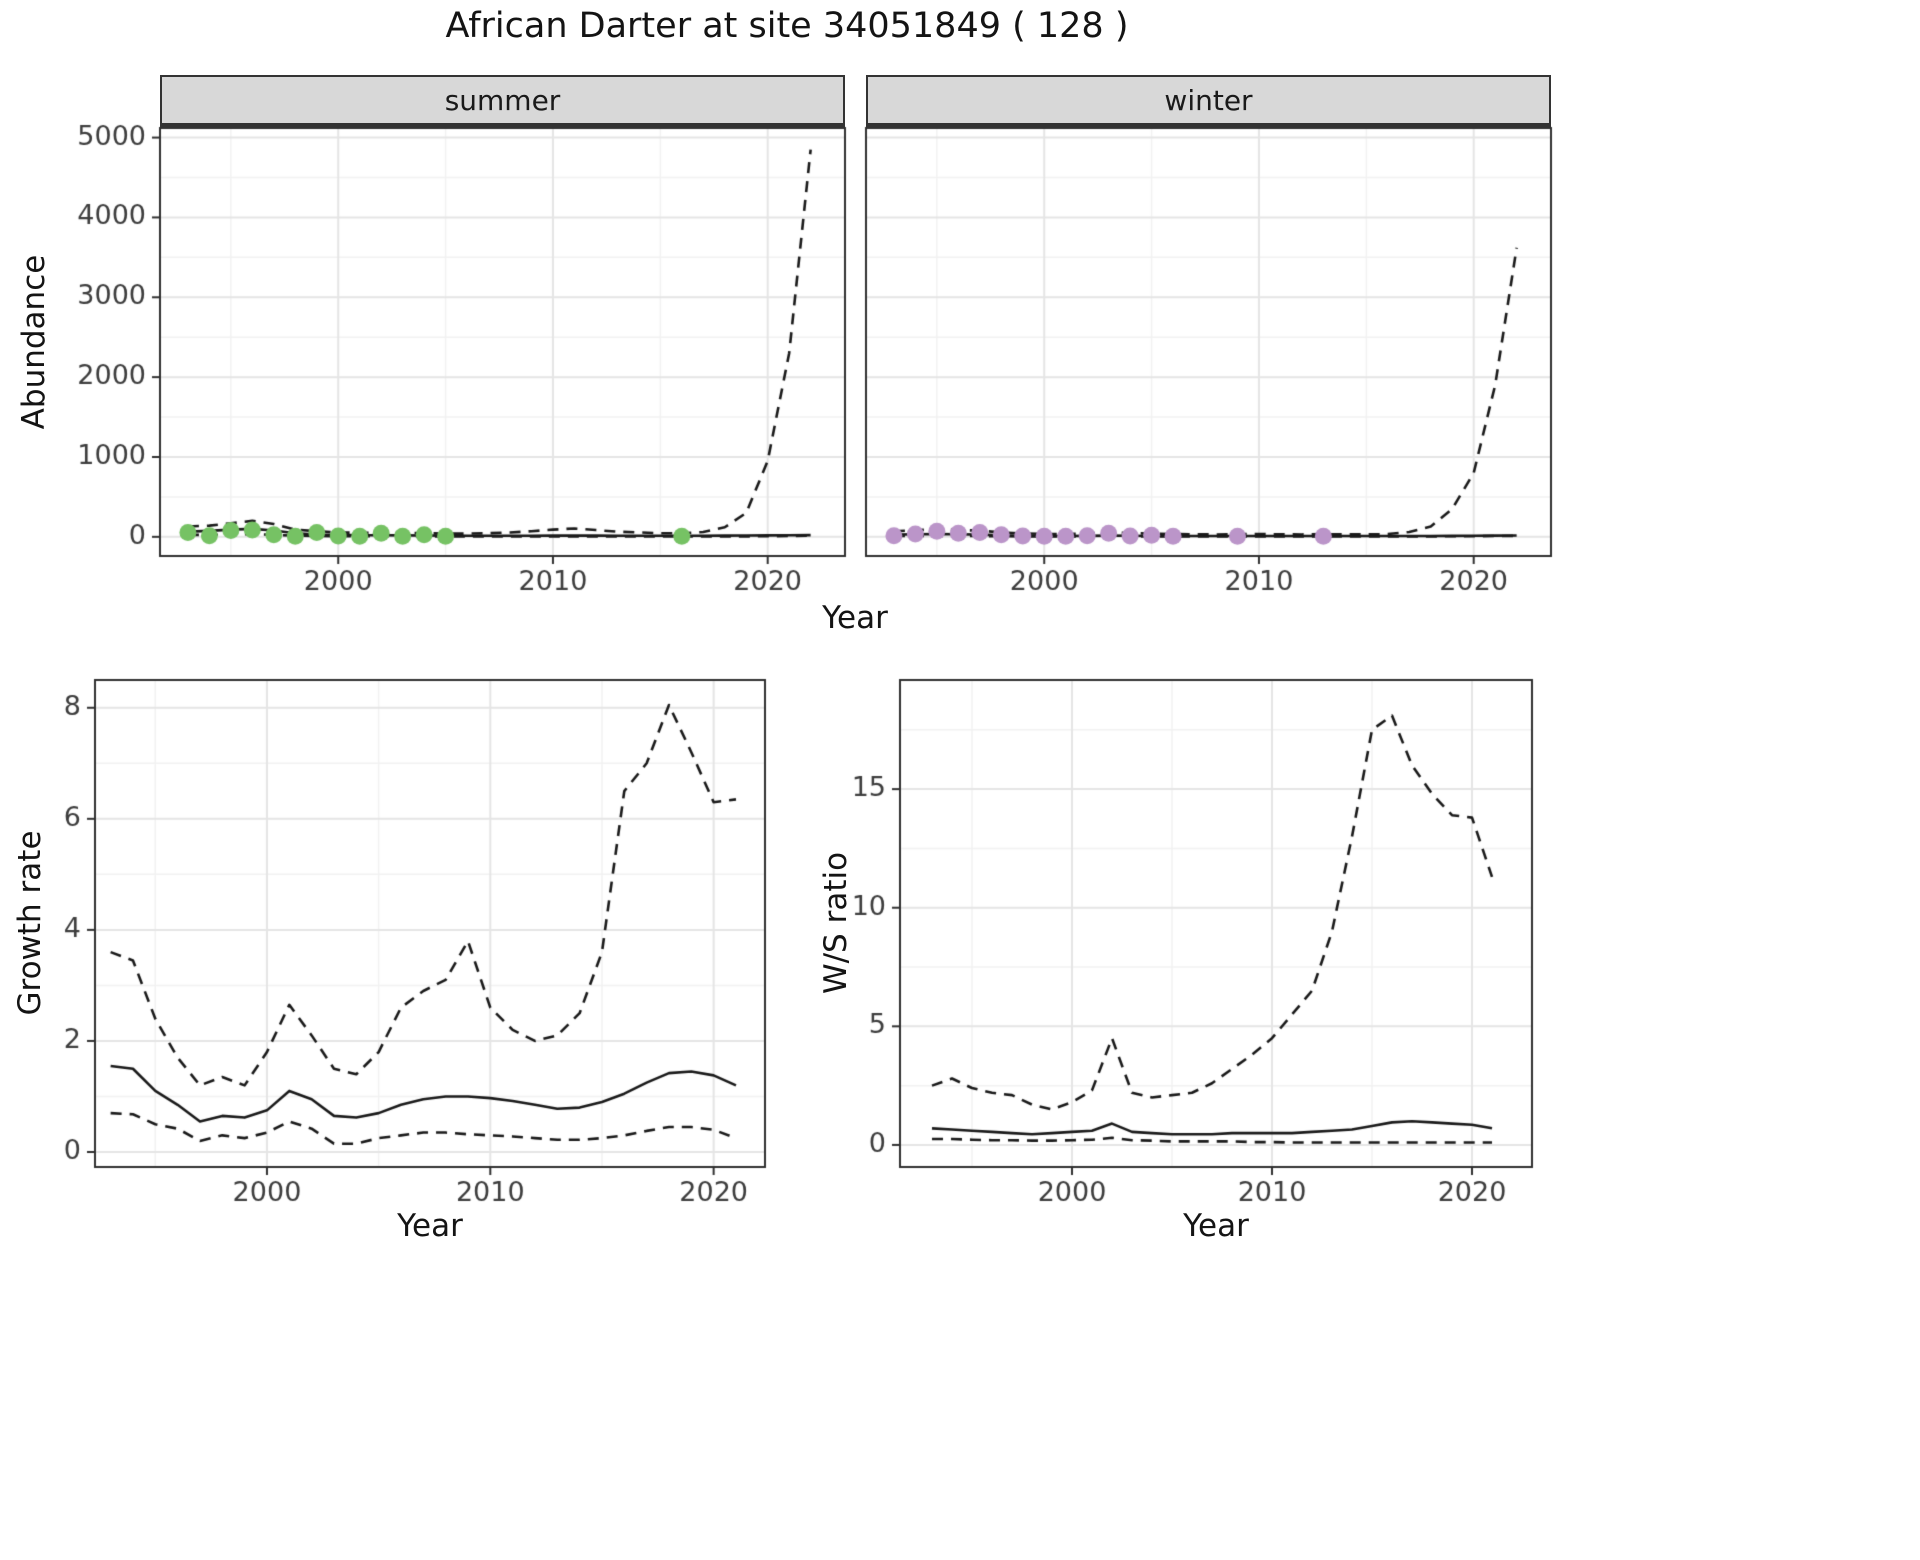 The width and height of the screenshot is (1920, 1560). I want to click on ws-ratio-axis-label: W/S ratio, so click(836, 923).